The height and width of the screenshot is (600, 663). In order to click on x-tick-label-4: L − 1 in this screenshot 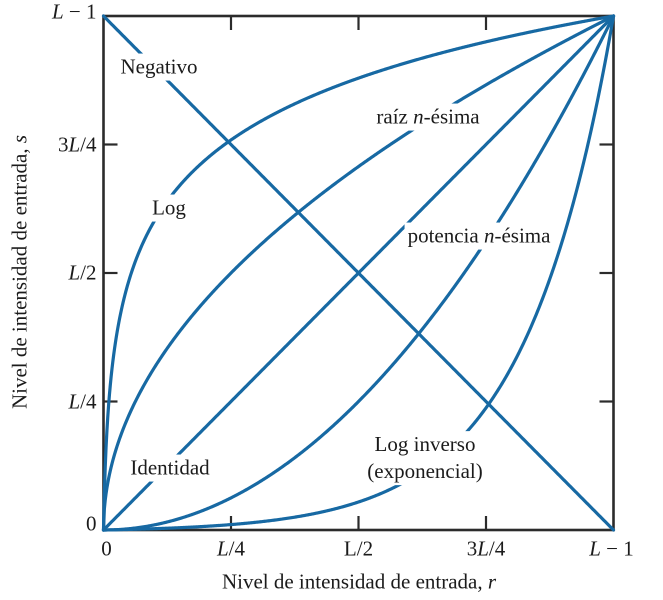, I will do `click(611, 548)`.